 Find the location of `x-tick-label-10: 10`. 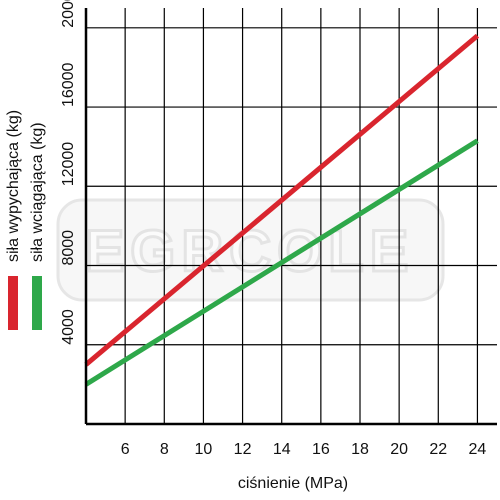

x-tick-label-10: 10 is located at coordinates (204, 449).